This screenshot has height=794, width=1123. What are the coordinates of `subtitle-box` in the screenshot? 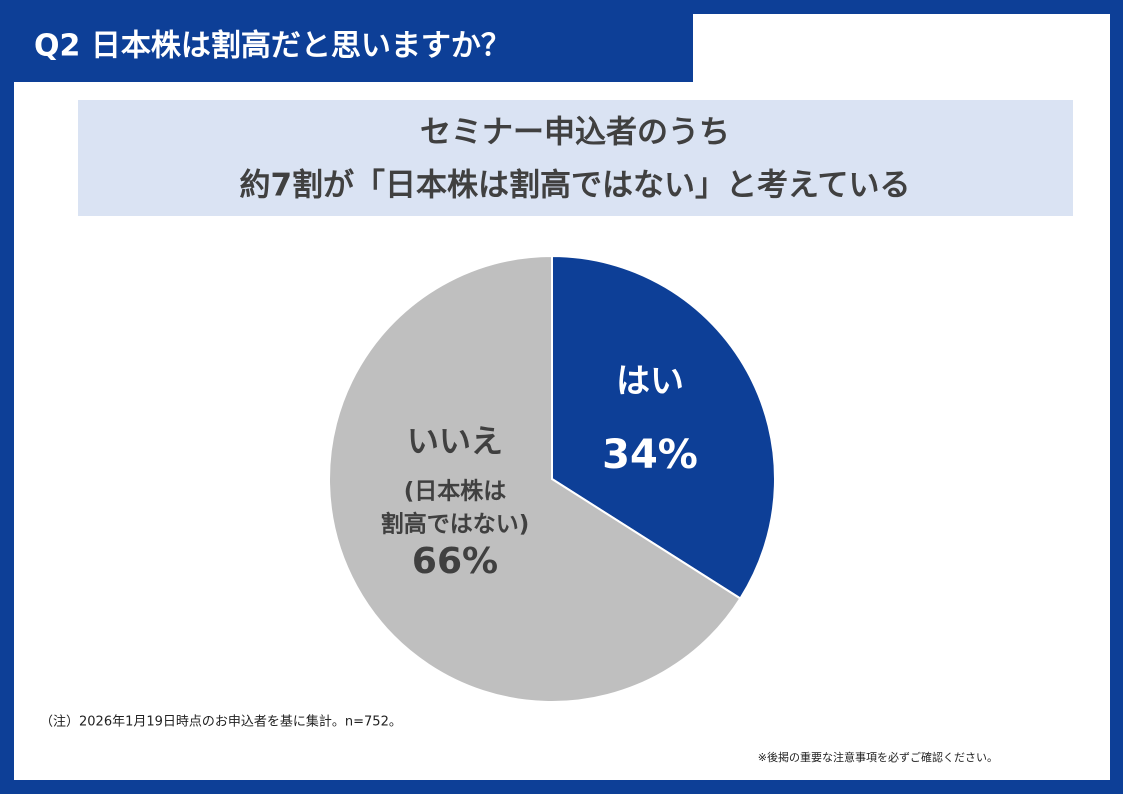 It's located at (575, 158).